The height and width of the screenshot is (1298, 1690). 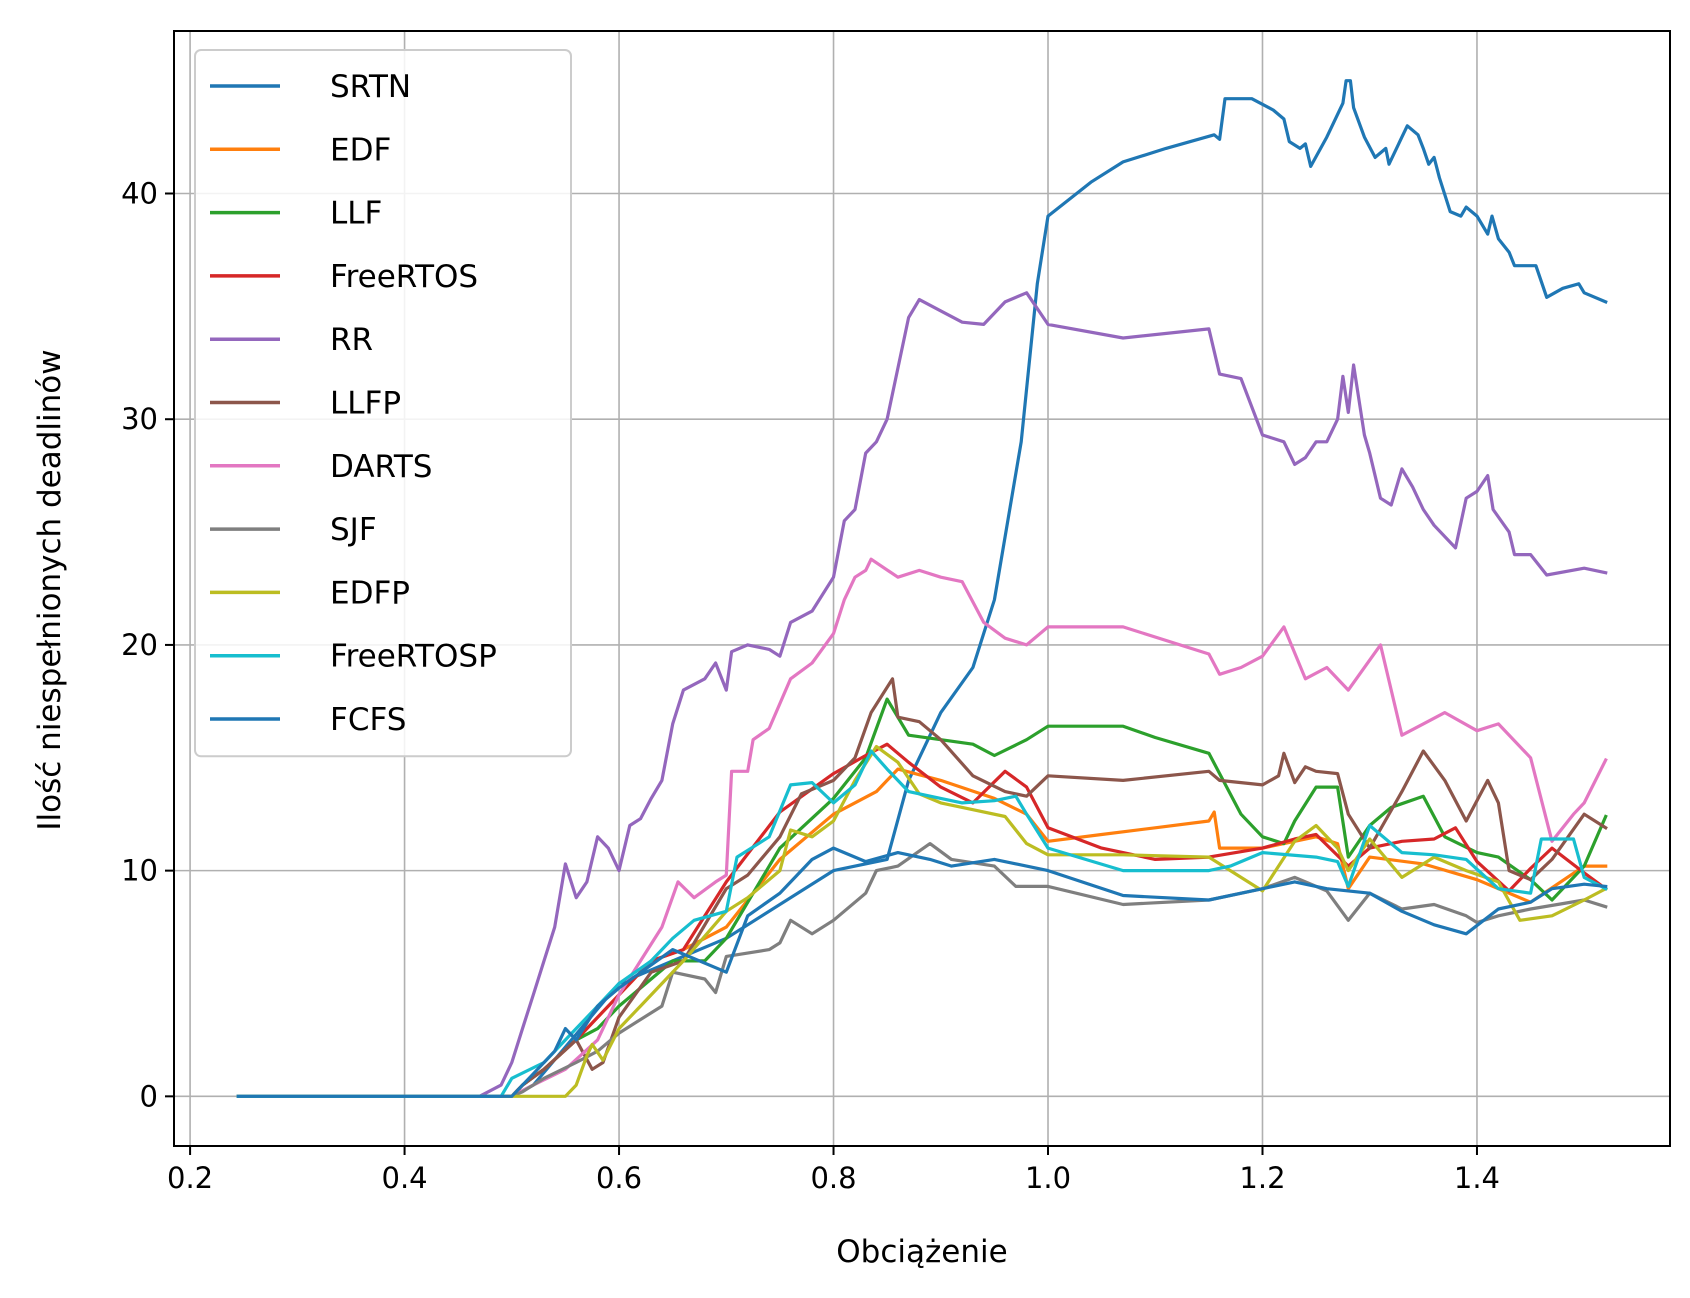 I want to click on legend-label: FreeRTOS, so click(x=404, y=277).